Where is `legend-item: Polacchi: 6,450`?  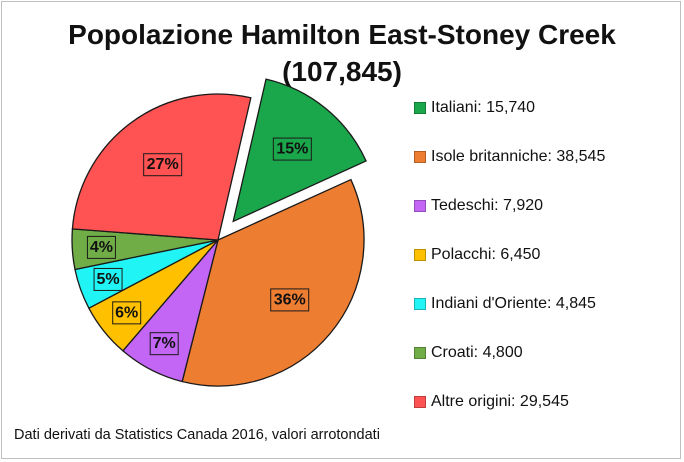 legend-item: Polacchi: 6,450 is located at coordinates (477, 255).